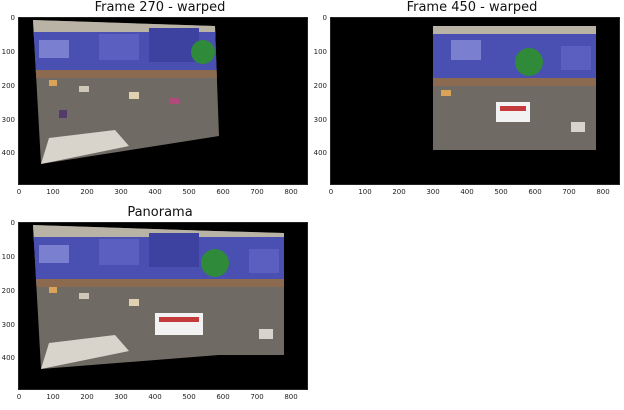 The height and width of the screenshot is (410, 624). I want to click on panel-title: Frame 270 - warped, so click(160, 7).